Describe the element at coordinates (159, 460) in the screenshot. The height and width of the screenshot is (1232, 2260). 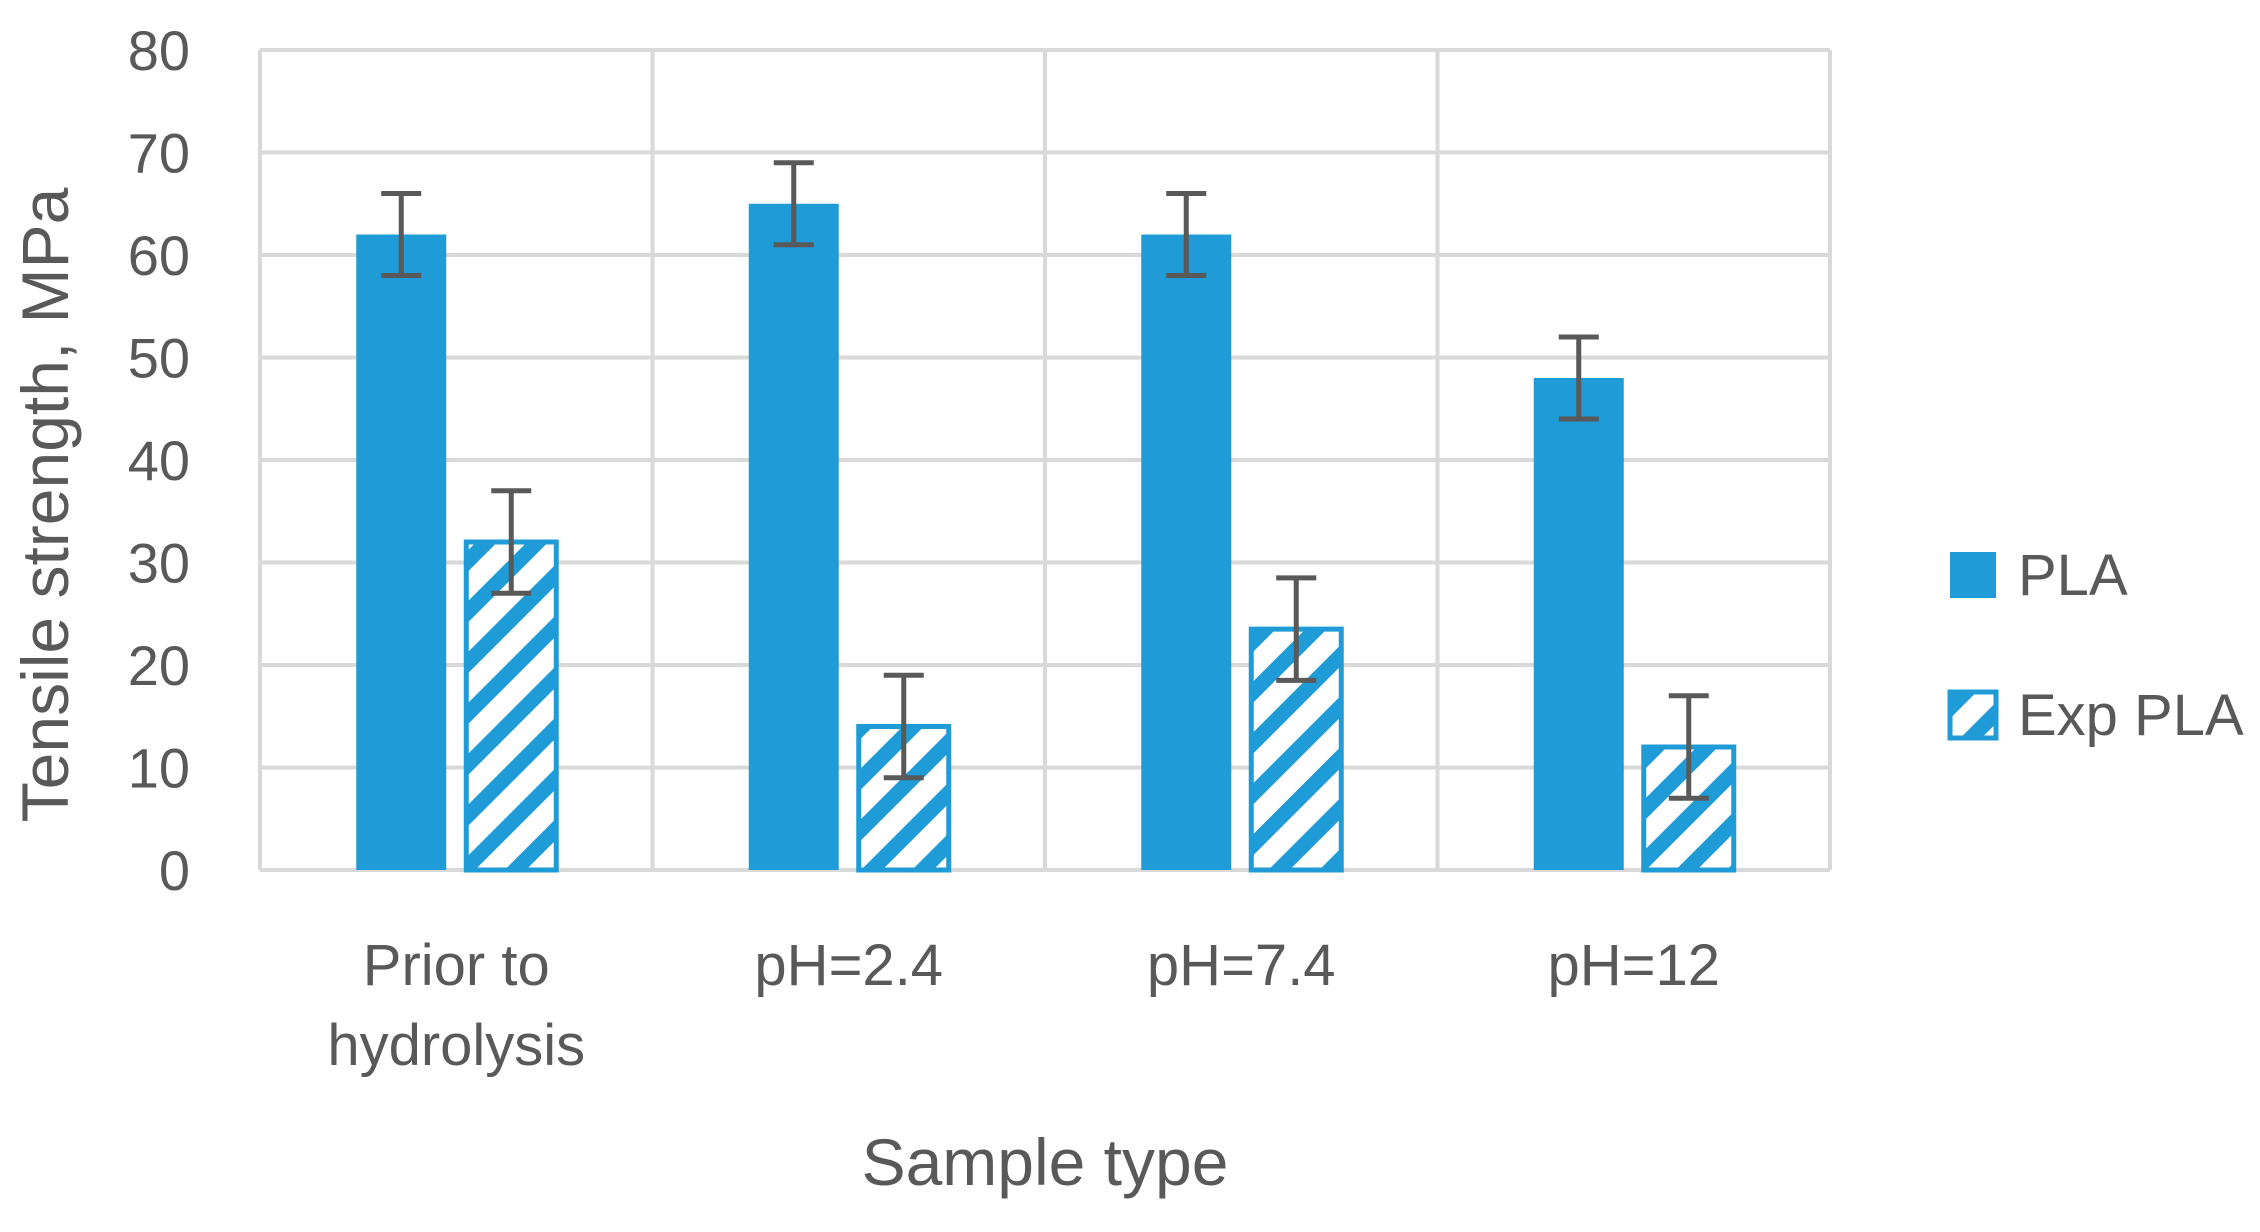
I see `y-tick-label-40: 40` at that location.